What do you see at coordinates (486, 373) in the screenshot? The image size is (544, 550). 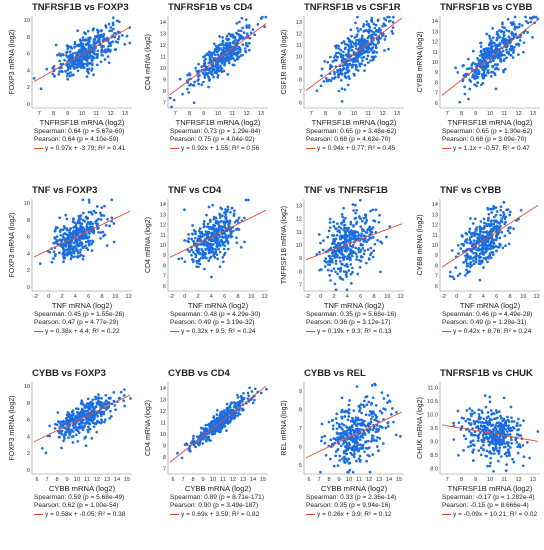 I see `chart-title: TNFRSF1B vs CHUK` at bounding box center [486, 373].